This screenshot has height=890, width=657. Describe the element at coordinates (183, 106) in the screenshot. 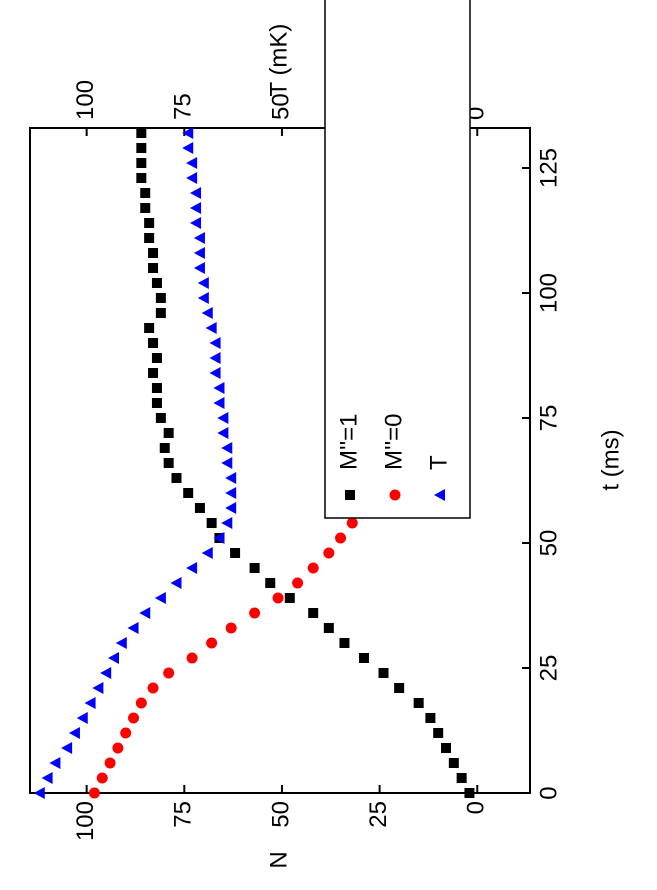

I see `y2-tick-label: 75` at that location.